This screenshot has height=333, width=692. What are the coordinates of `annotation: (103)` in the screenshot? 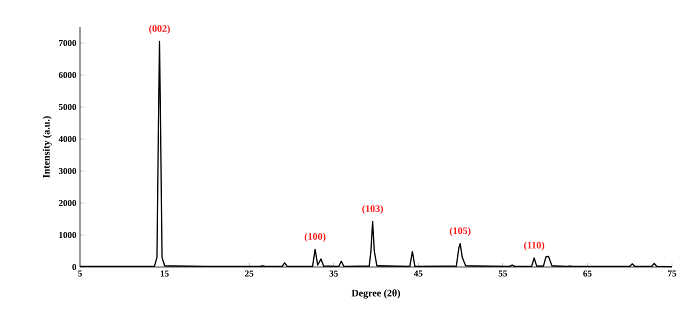 It's located at (372, 209).